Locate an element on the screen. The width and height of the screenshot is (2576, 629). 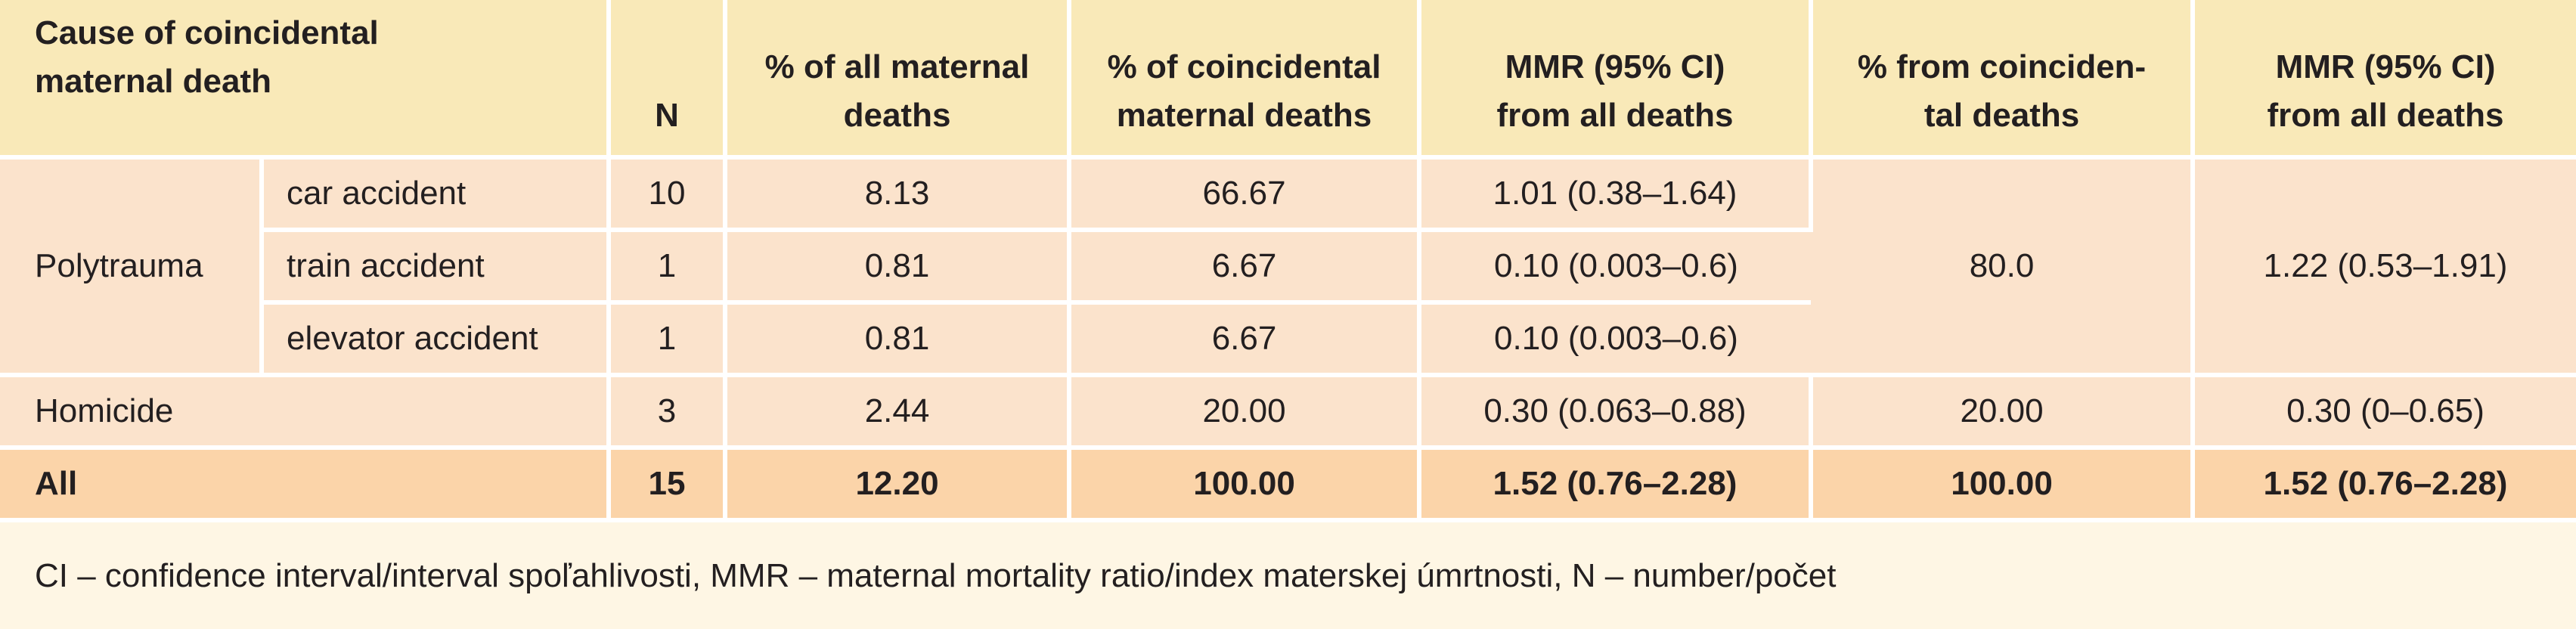
polytrauma-pct-from: 80.0 is located at coordinates (2003, 267).